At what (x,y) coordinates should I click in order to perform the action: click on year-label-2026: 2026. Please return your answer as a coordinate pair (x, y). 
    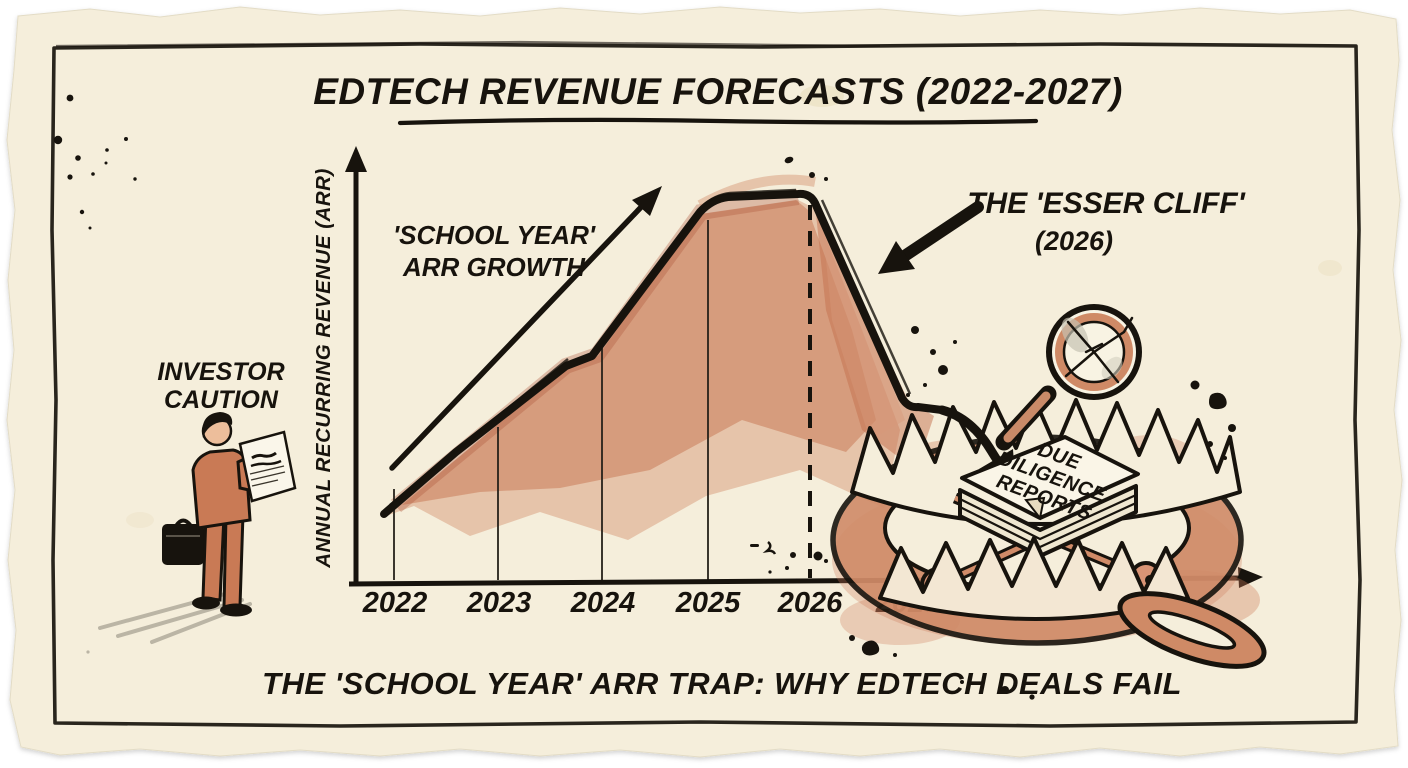
    Looking at the image, I should click on (810, 603).